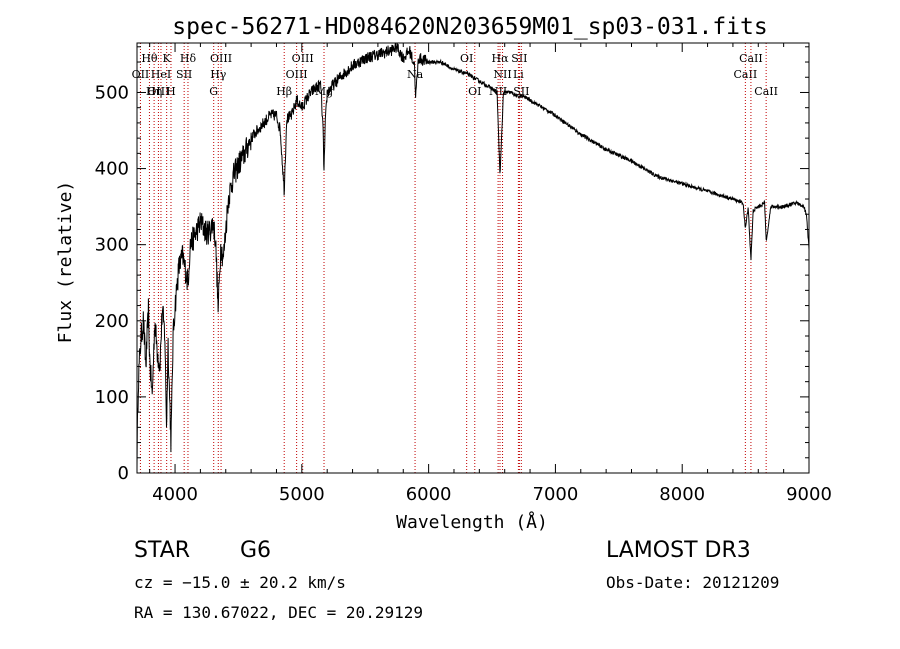 The image size is (900, 649). Describe the element at coordinates (112, 92) in the screenshot. I see `y-tick-label-5: 500` at that location.